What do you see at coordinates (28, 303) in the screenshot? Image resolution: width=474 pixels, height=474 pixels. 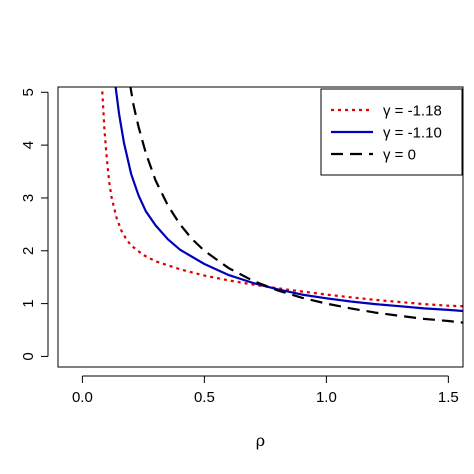 I see `y-tick-label: 1` at bounding box center [28, 303].